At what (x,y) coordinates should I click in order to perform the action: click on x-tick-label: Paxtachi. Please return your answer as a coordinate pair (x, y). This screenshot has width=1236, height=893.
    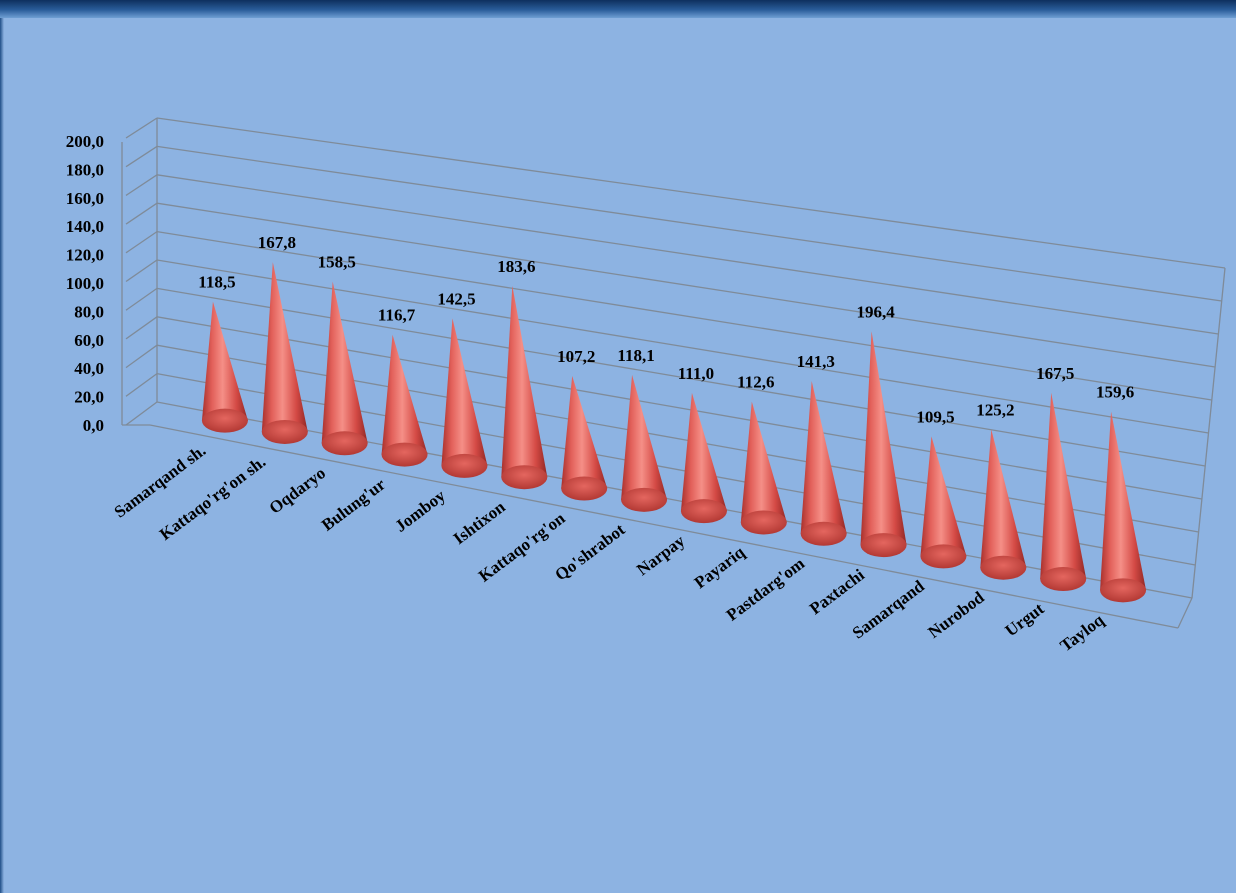
    Looking at the image, I should click on (837, 591).